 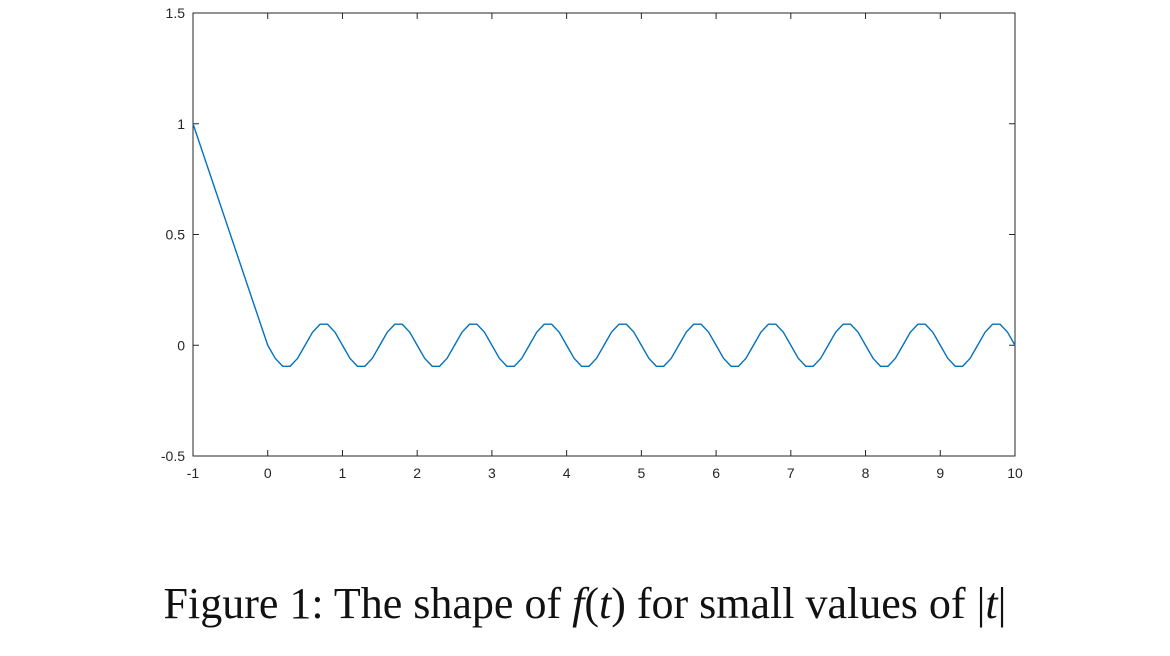 I want to click on caption-paren-close: ), so click(x=618, y=603).